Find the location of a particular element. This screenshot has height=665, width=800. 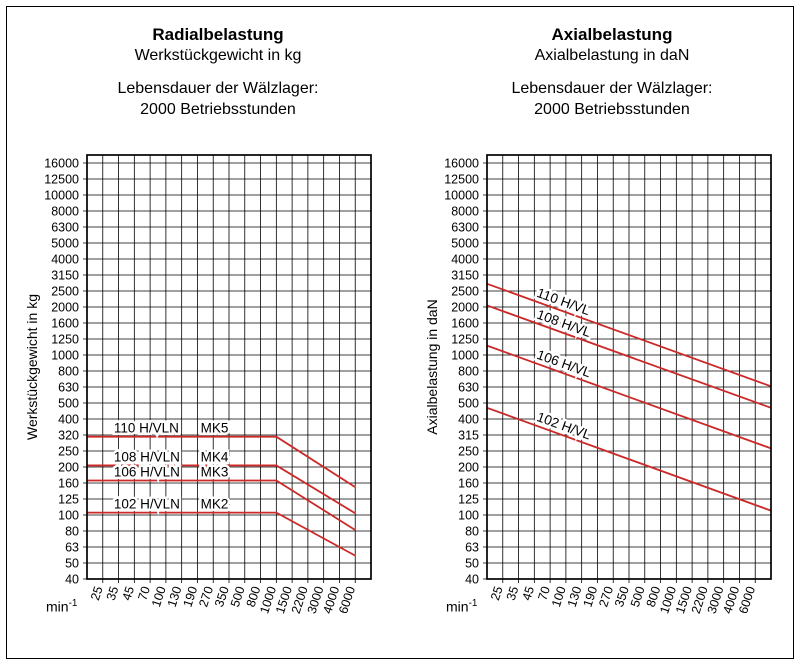

x-tick-label: 25 is located at coordinates (497, 594).